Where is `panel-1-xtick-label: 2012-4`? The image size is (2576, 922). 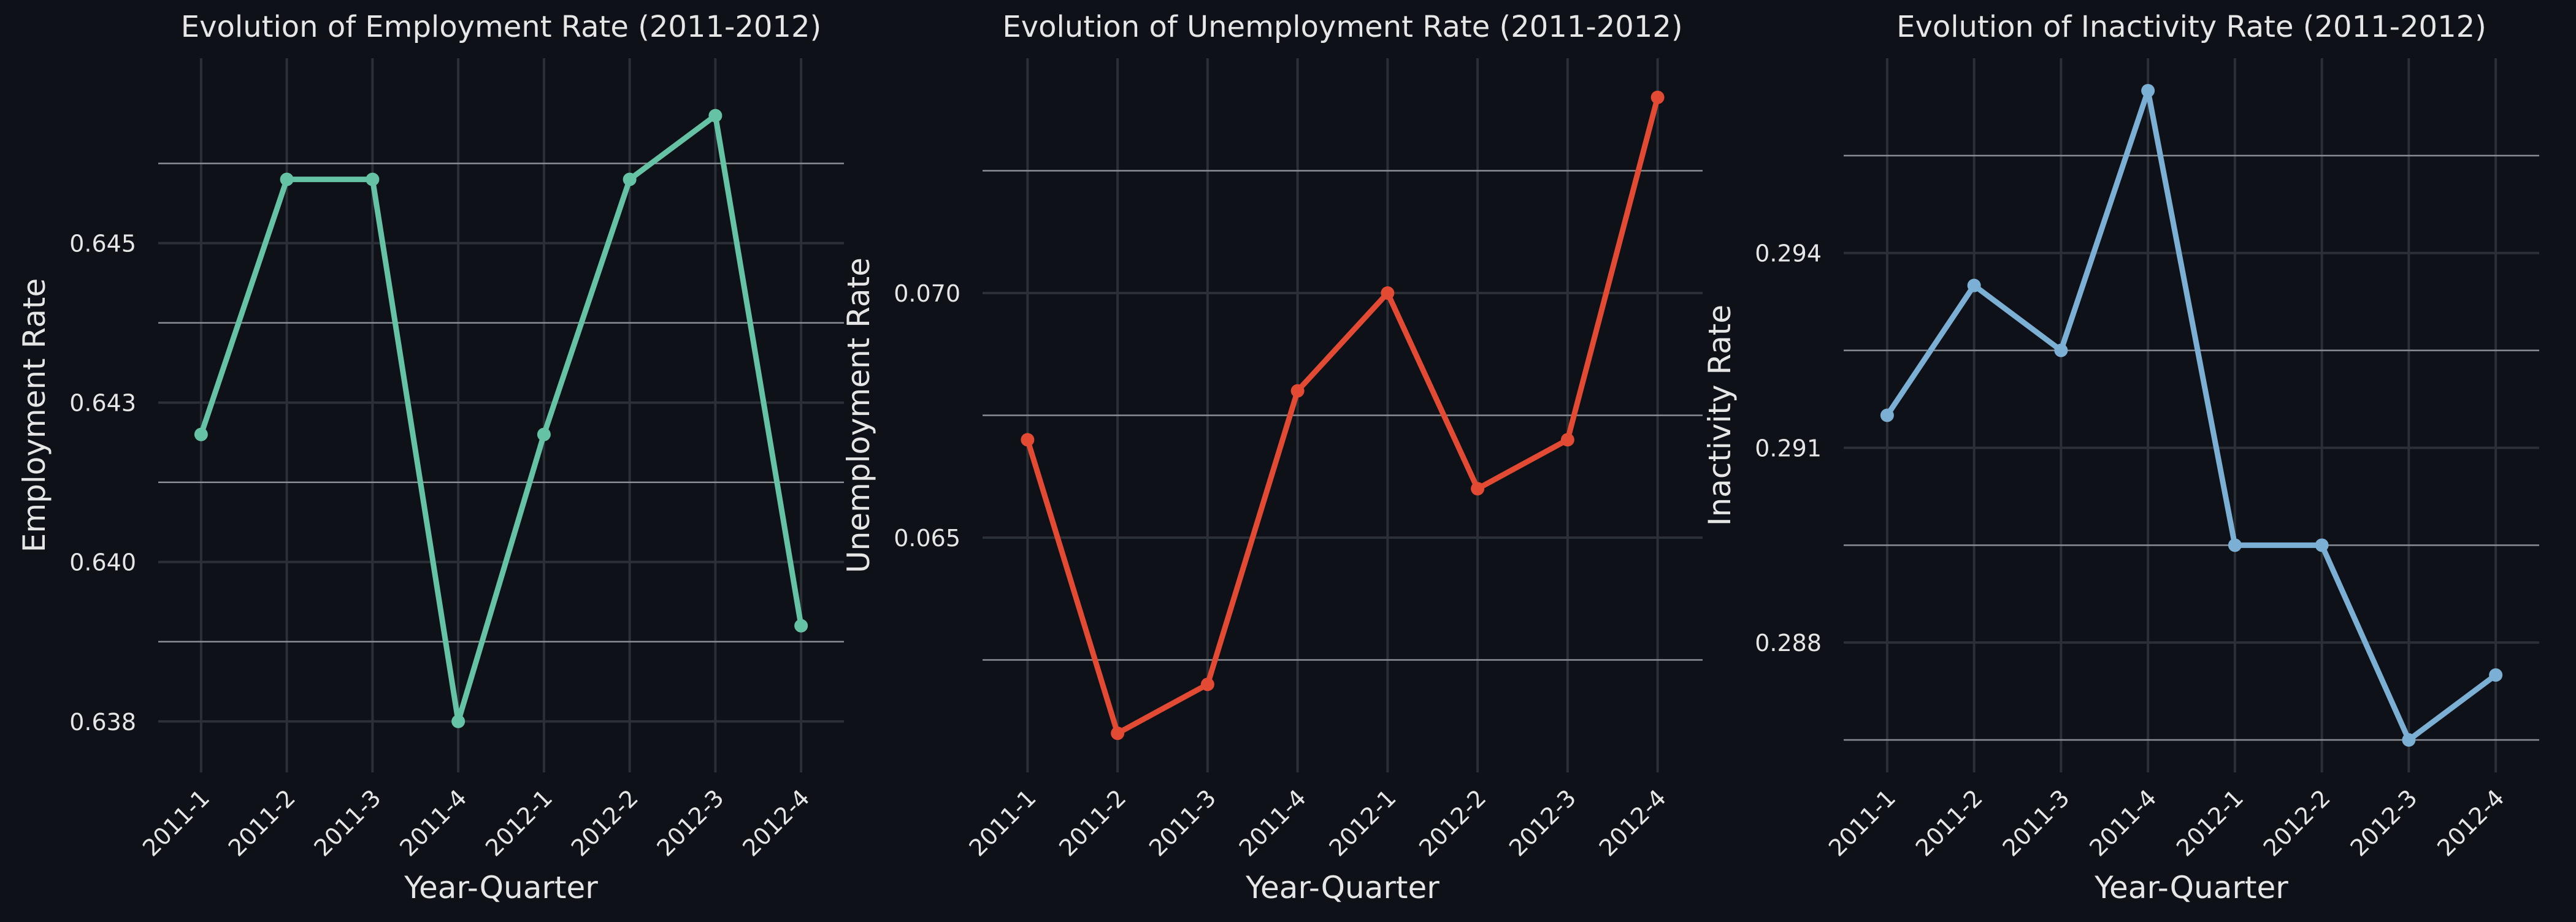 panel-1-xtick-label: 2012-4 is located at coordinates (776, 822).